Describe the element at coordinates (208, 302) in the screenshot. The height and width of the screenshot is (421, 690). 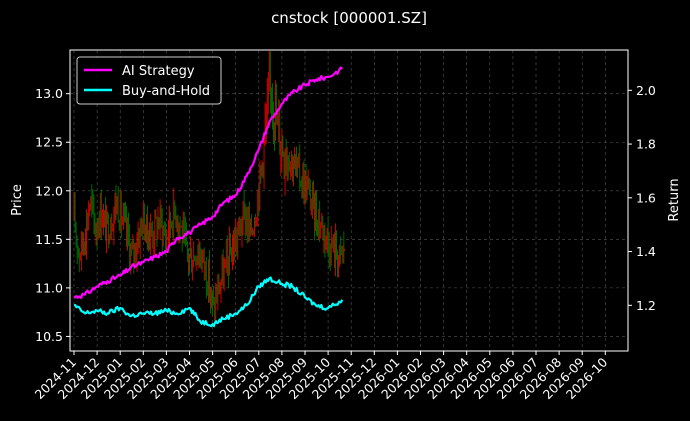
I see `series-line-buy-and-hold` at that location.